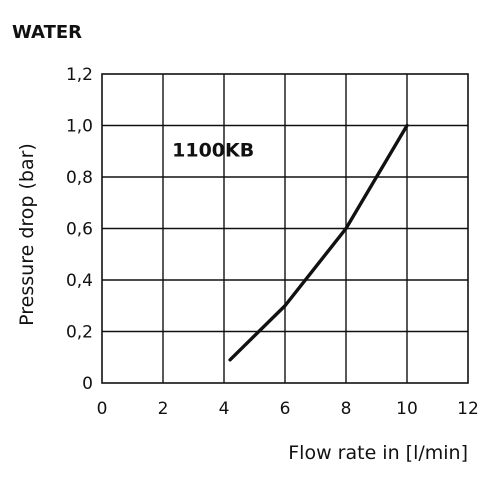 The width and height of the screenshot is (480, 480). Describe the element at coordinates (224, 409) in the screenshot. I see `x-tick-label: 4` at that location.